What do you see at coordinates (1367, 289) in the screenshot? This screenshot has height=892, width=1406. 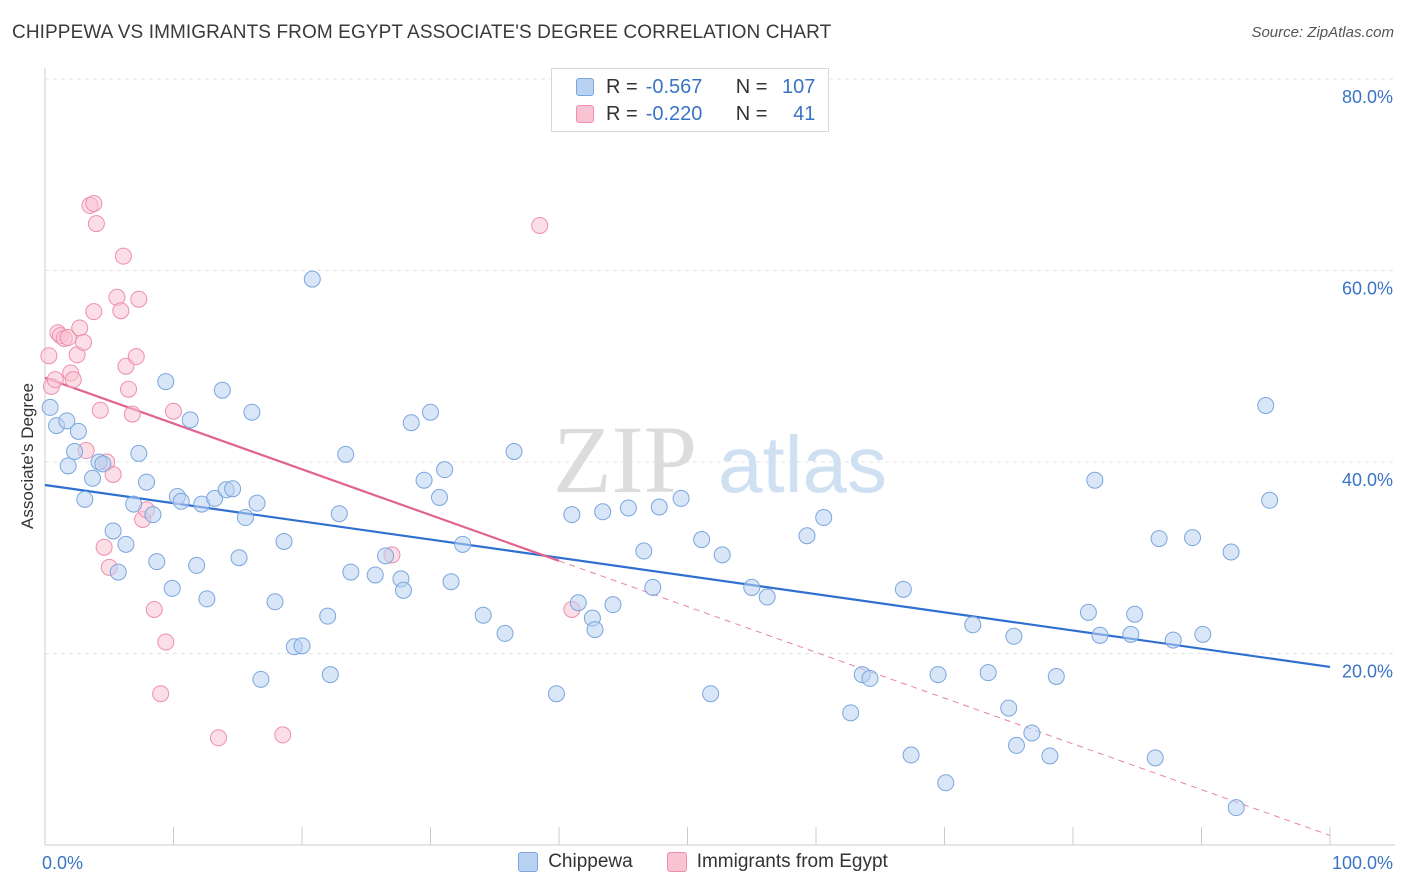 I see `y-tick-label: 60.0%` at bounding box center [1367, 289].